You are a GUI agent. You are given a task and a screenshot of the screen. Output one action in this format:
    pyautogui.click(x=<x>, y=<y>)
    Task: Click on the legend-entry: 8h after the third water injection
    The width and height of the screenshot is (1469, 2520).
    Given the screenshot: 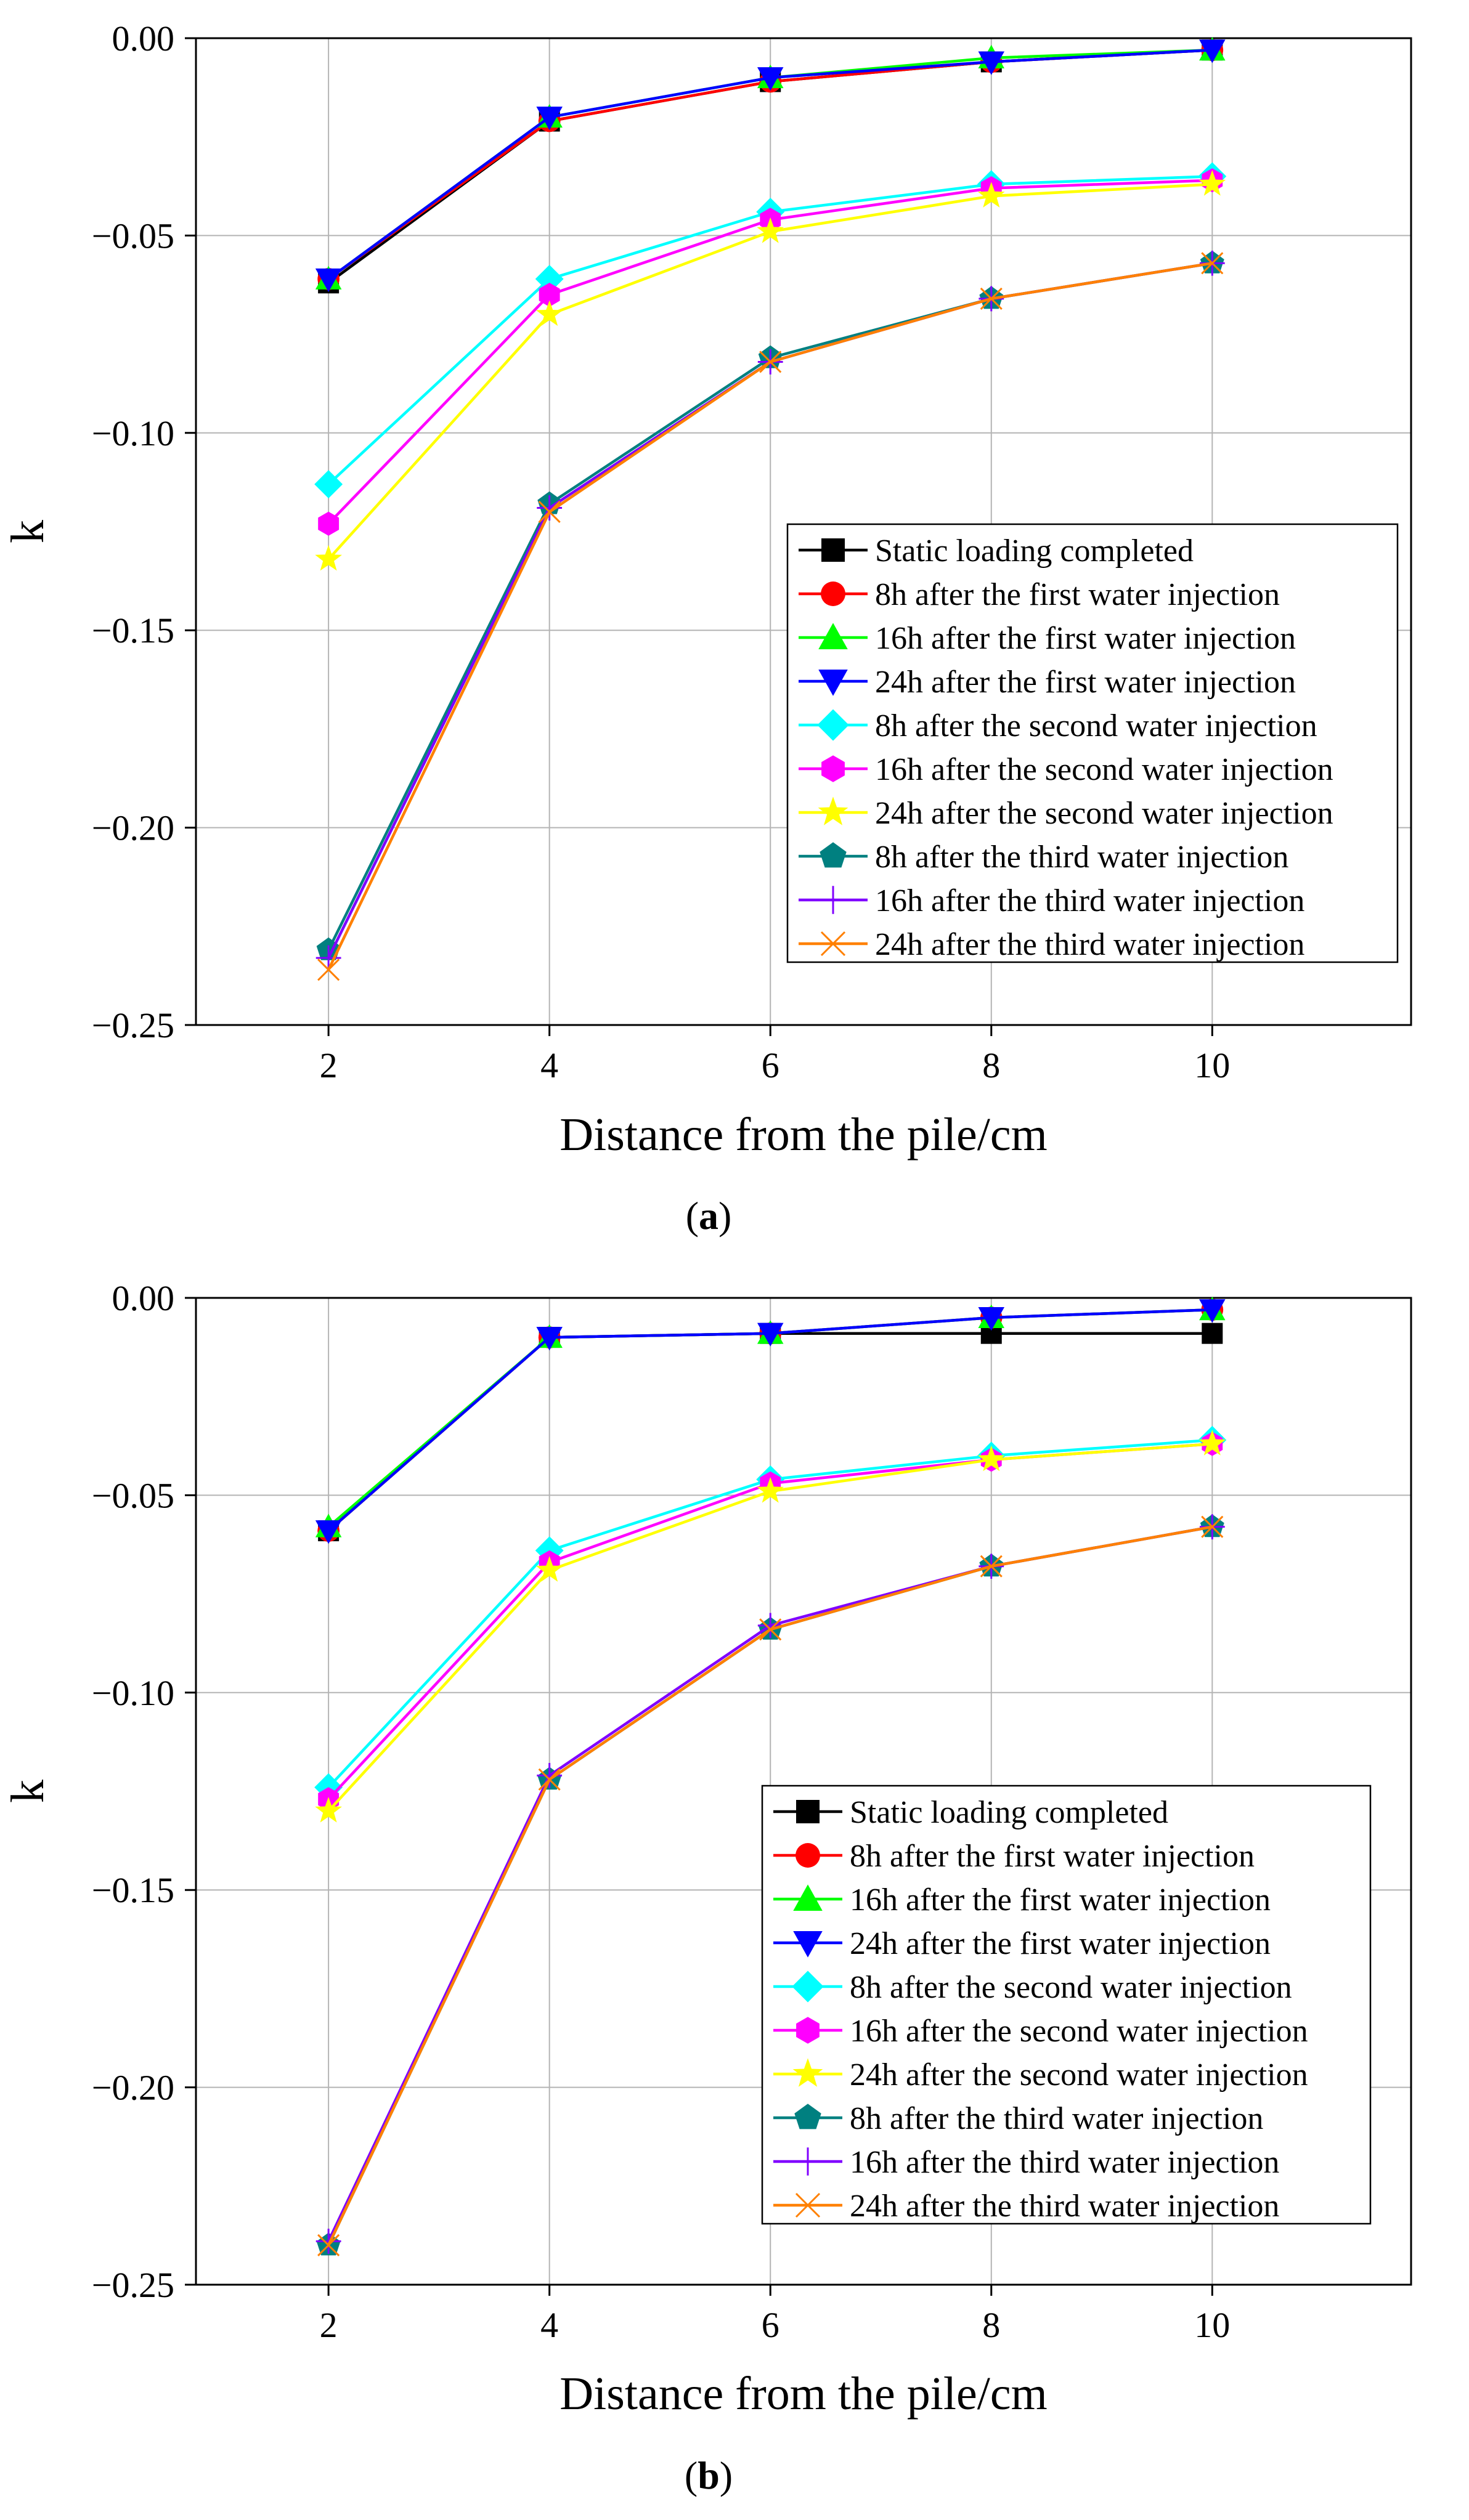 What is the action you would take?
    pyautogui.click(x=1018, y=2118)
    